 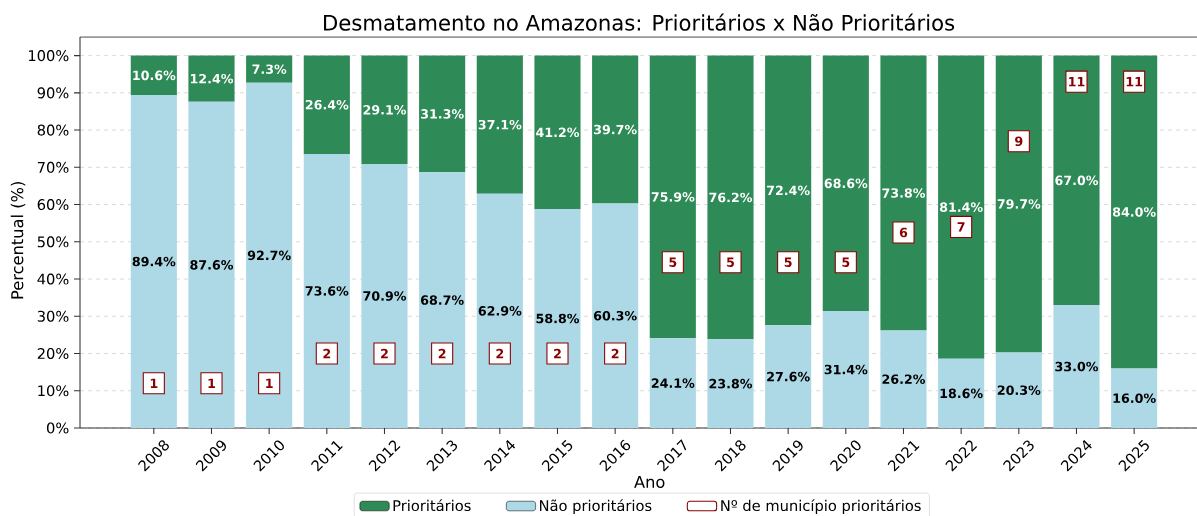 What do you see at coordinates (639, 22) in the screenshot?
I see `chart-title: Desmatamento no Amazonas: Prioritários x Não Prioritários` at bounding box center [639, 22].